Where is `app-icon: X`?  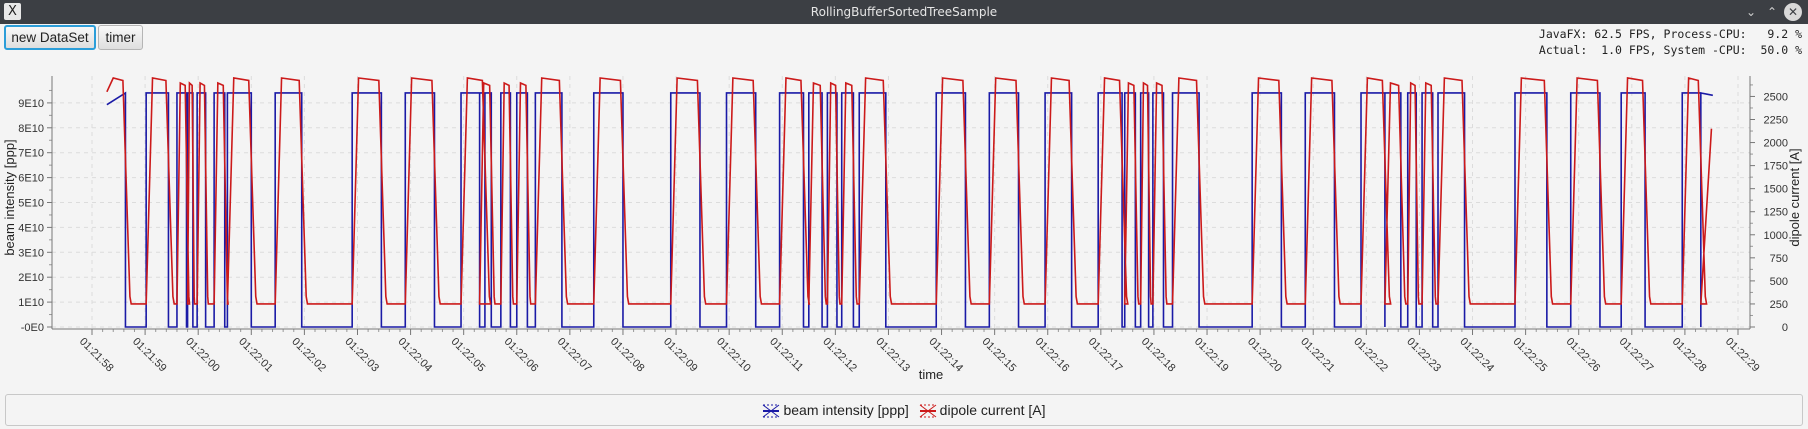 app-icon: X is located at coordinates (12, 11).